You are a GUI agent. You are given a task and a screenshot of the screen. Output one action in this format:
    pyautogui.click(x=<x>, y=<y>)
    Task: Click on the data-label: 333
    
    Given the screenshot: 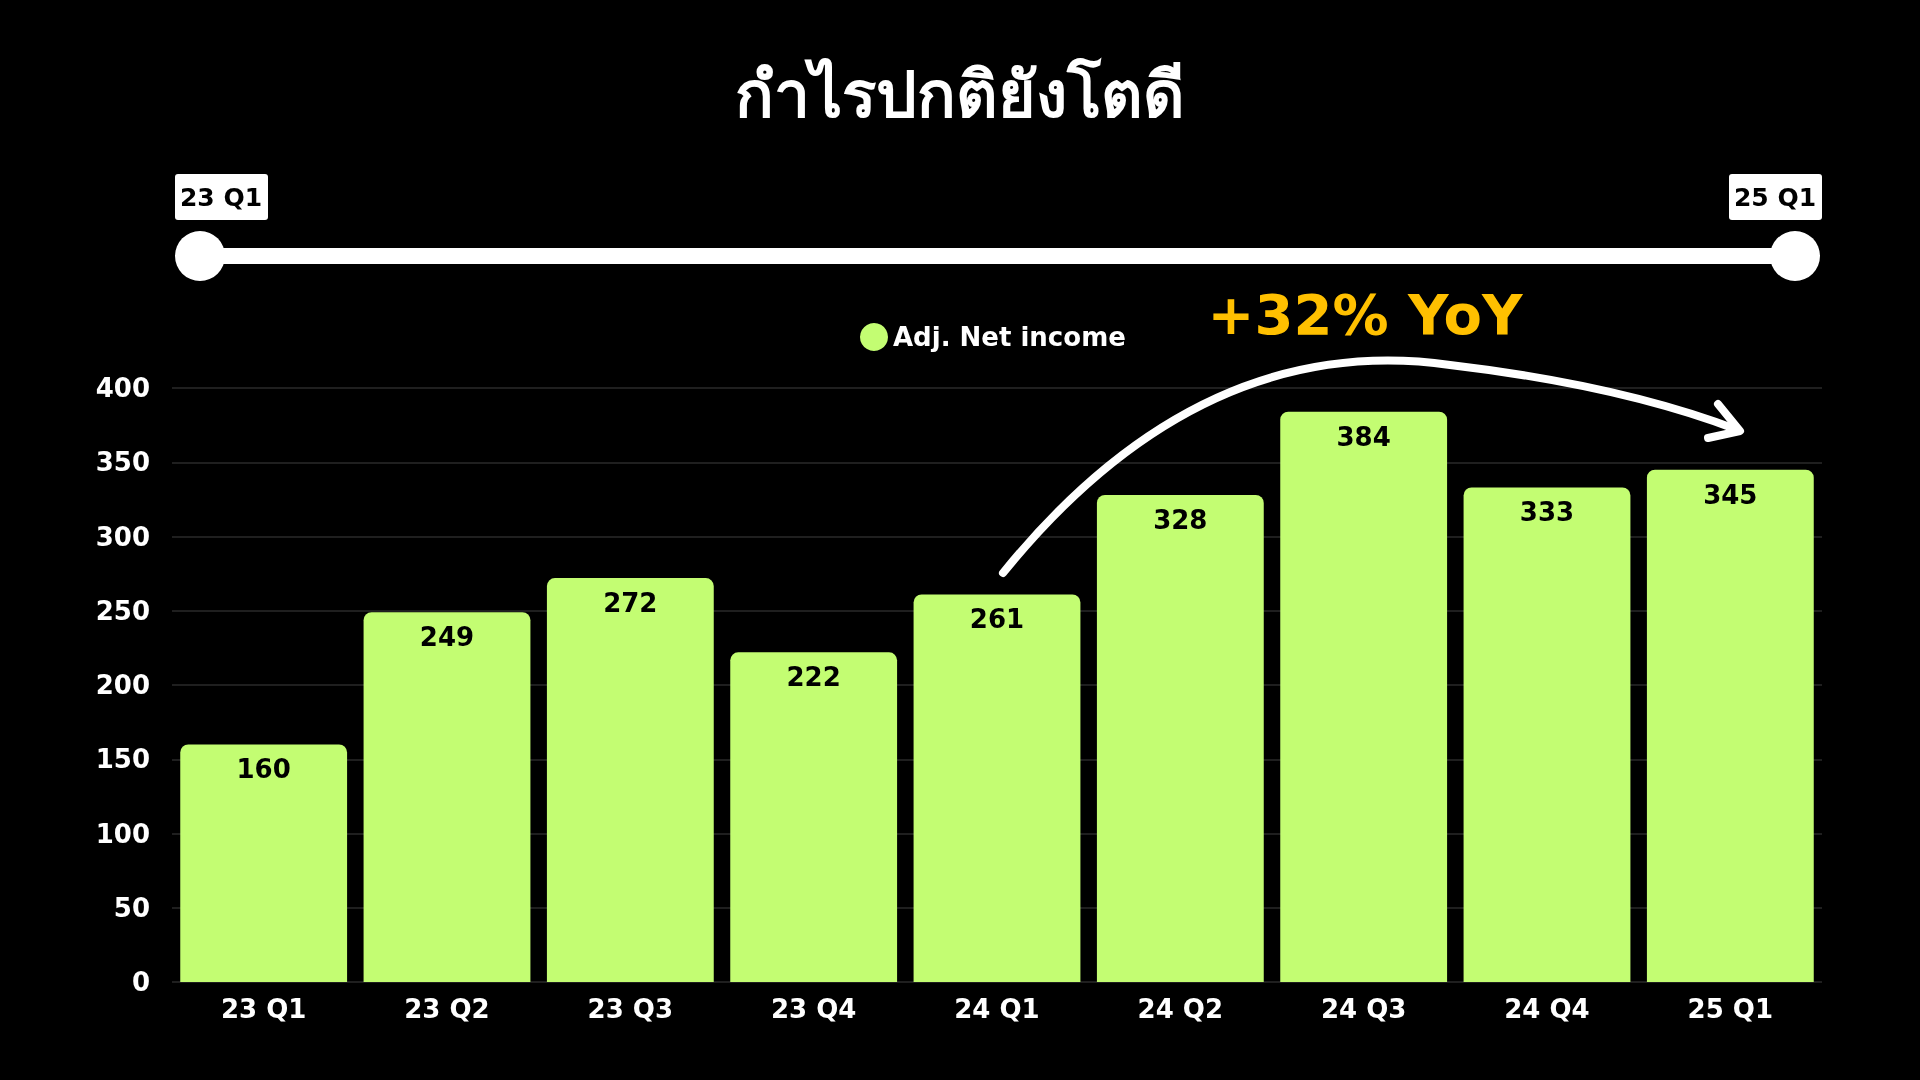 What is the action you would take?
    pyautogui.click(x=1547, y=512)
    